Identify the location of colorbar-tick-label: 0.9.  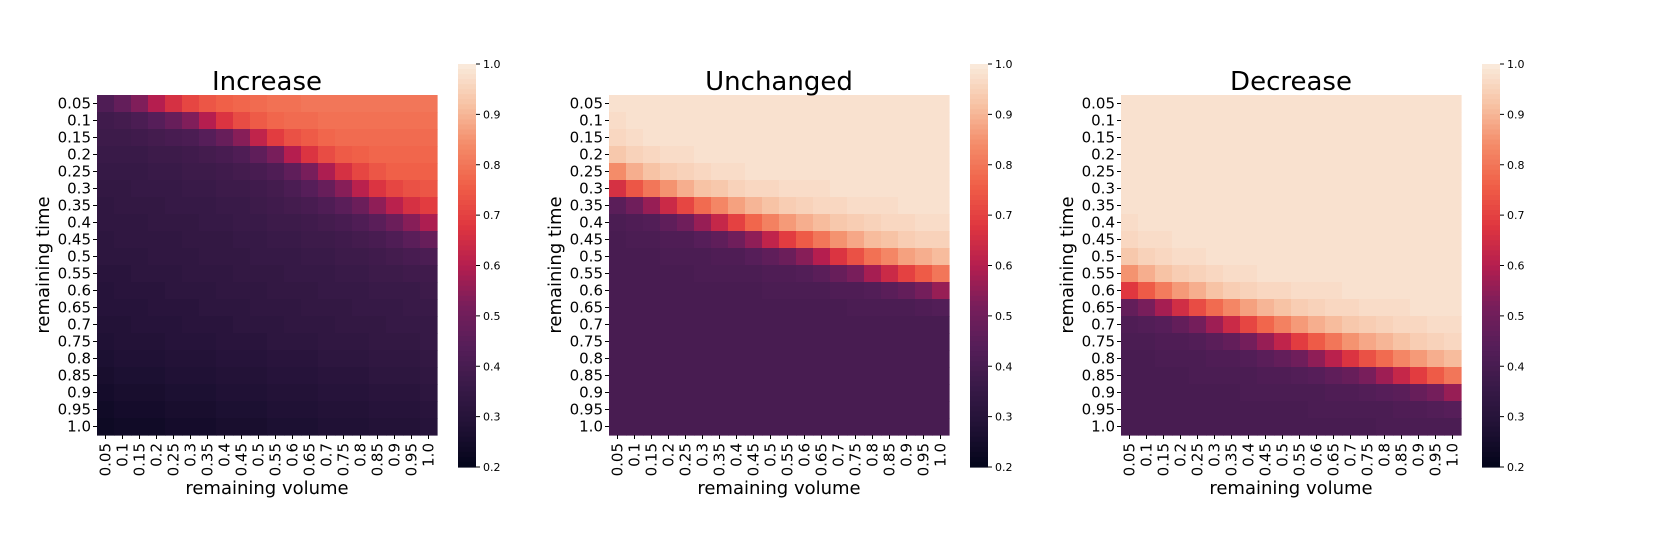
(1004, 114).